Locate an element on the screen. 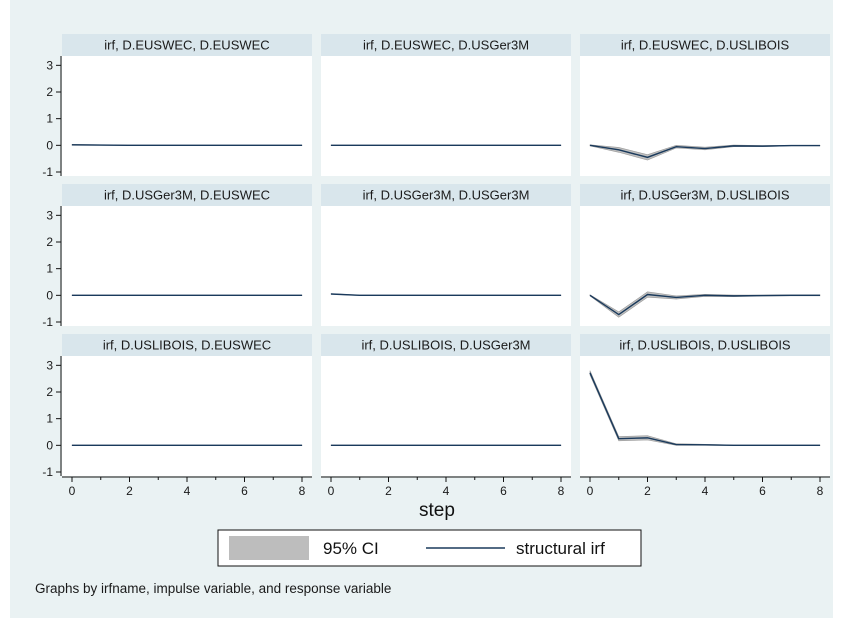 This screenshot has width=843, height=618. panel-6: irf, D.USGer3M, D.USLIBOIS is located at coordinates (705, 255).